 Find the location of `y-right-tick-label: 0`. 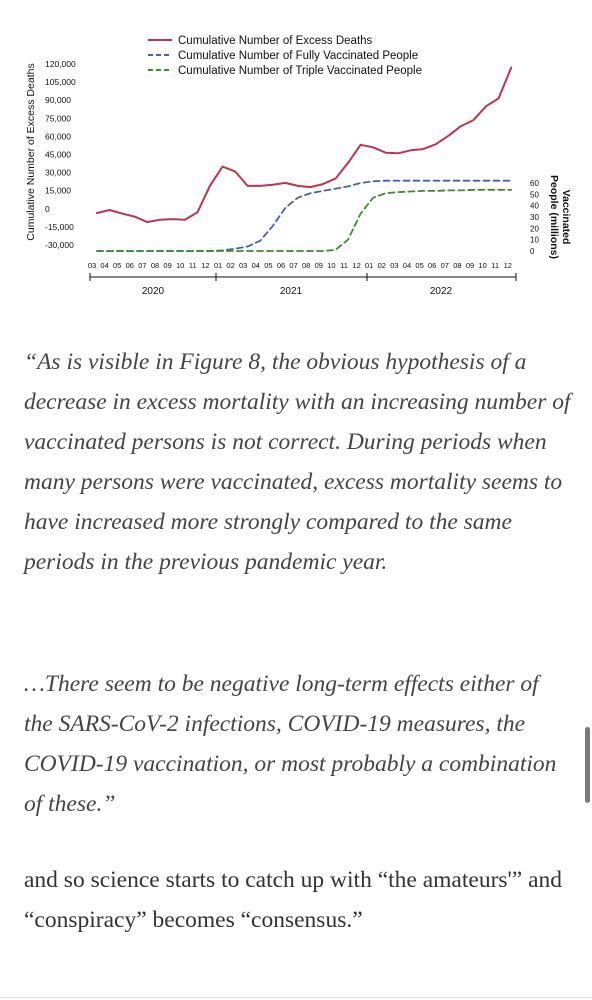

y-right-tick-label: 0 is located at coordinates (532, 251).